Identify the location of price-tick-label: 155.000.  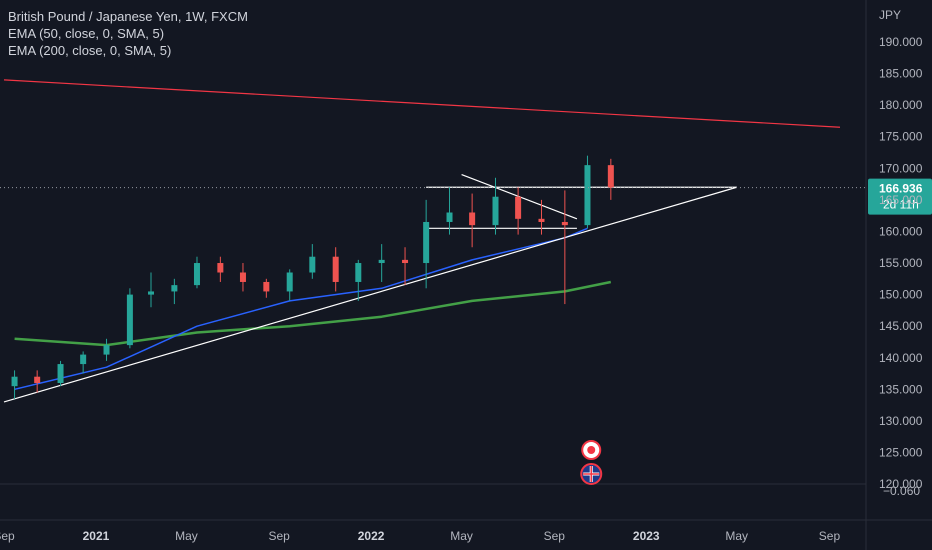
(901, 263).